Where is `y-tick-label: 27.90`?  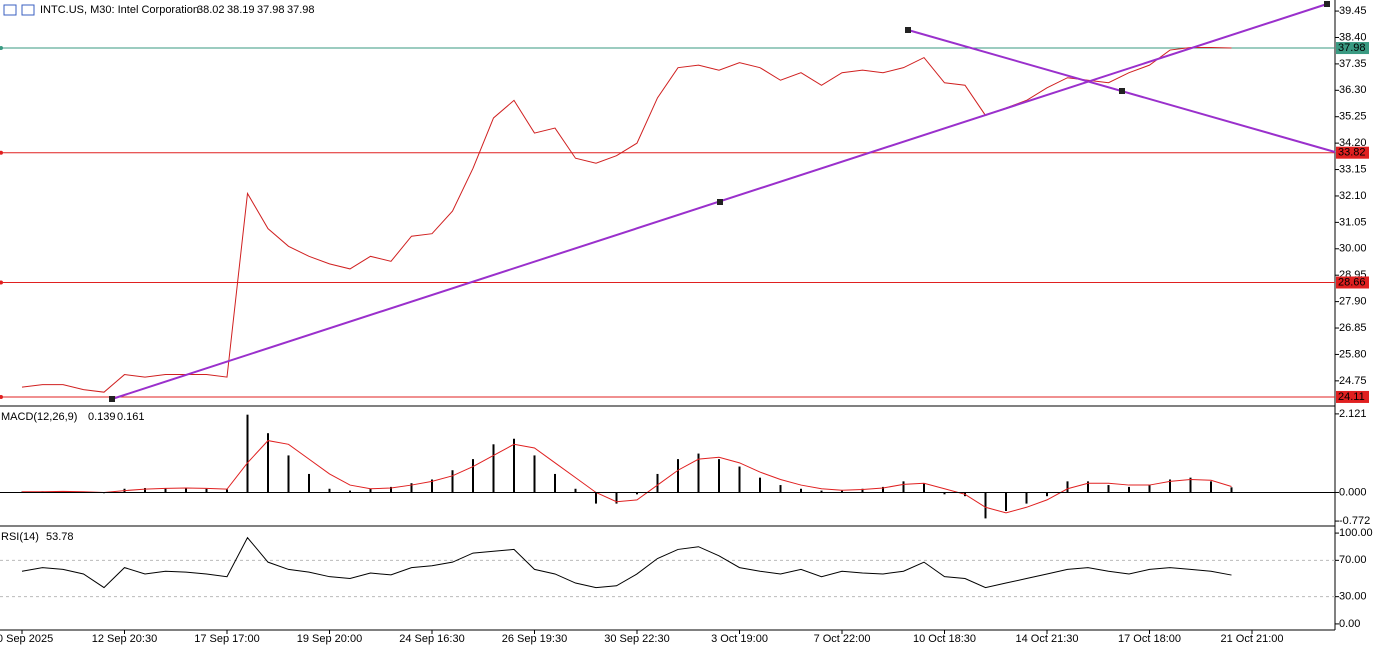
y-tick-label: 27.90 is located at coordinates (1353, 302).